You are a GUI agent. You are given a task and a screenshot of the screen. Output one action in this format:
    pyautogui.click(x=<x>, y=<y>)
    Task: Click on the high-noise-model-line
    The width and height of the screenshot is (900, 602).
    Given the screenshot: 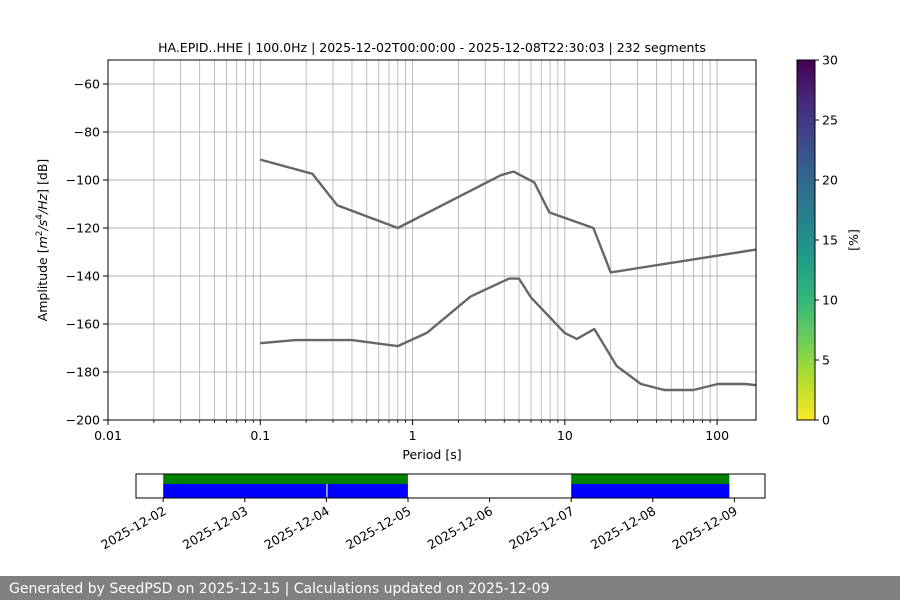 What is the action you would take?
    pyautogui.click(x=508, y=216)
    